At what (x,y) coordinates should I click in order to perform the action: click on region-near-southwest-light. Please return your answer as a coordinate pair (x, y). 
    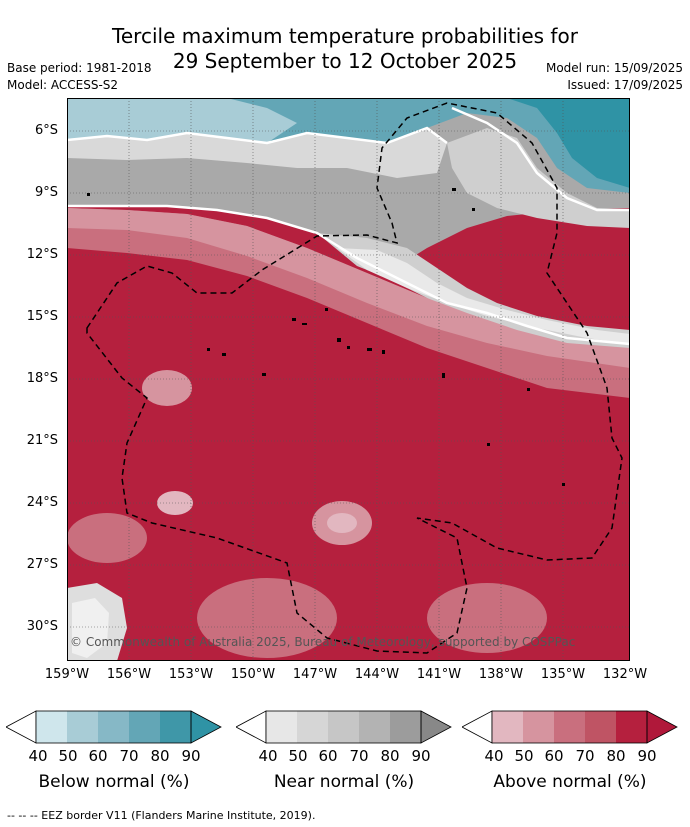
    Looking at the image, I should click on (90, 628).